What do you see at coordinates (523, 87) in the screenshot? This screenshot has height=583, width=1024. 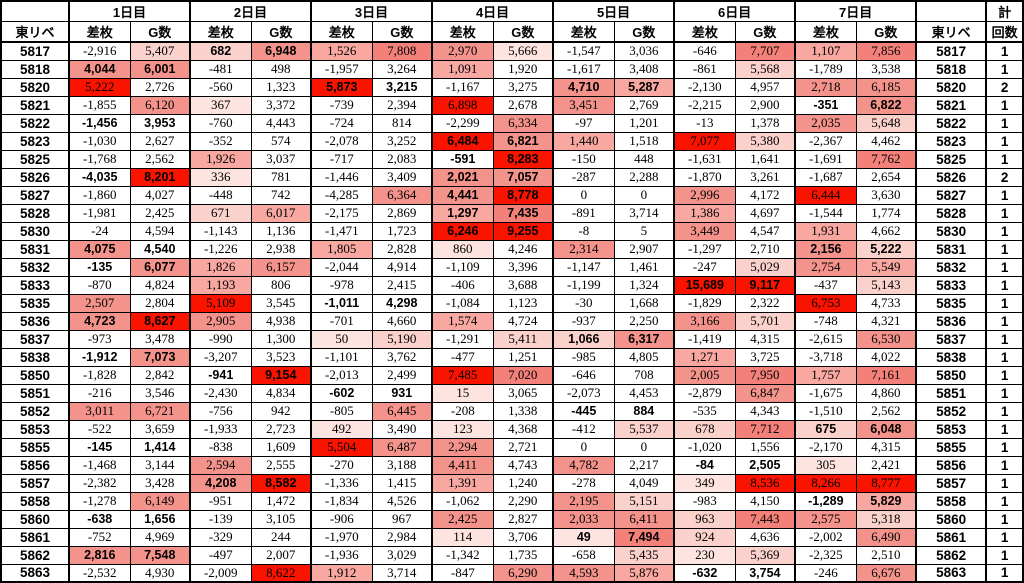 I see `cell-d4-gcount: 3,275` at bounding box center [523, 87].